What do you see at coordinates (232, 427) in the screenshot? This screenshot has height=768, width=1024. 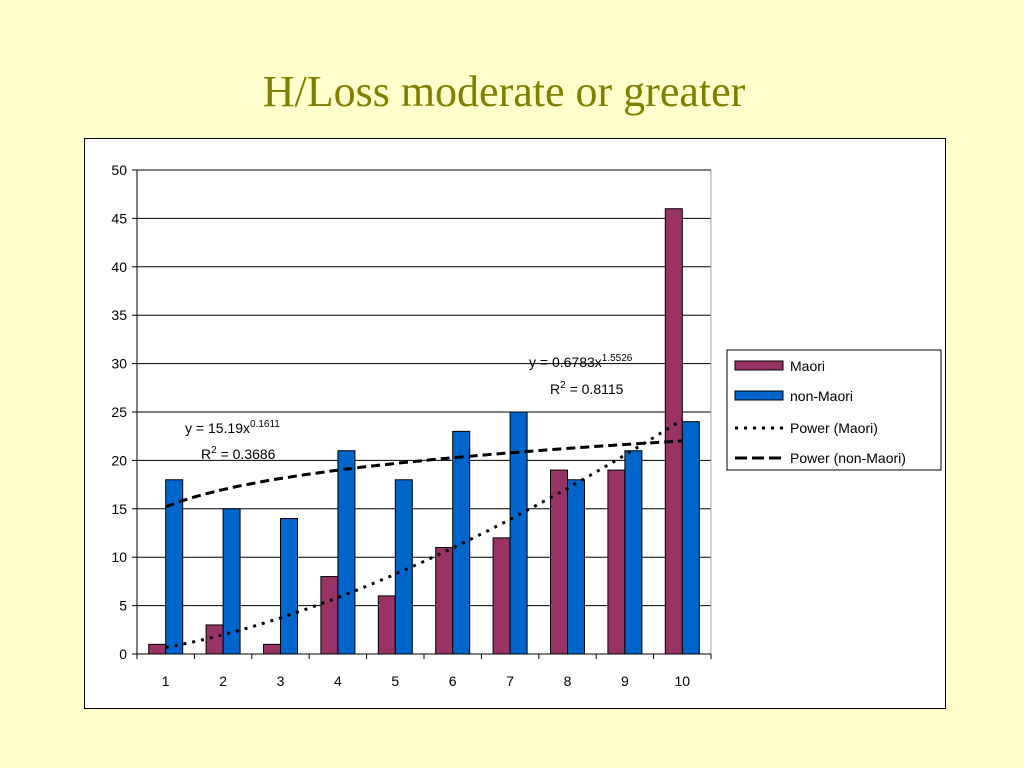 I see `trendline-equation: y = 15.19x0.1611` at bounding box center [232, 427].